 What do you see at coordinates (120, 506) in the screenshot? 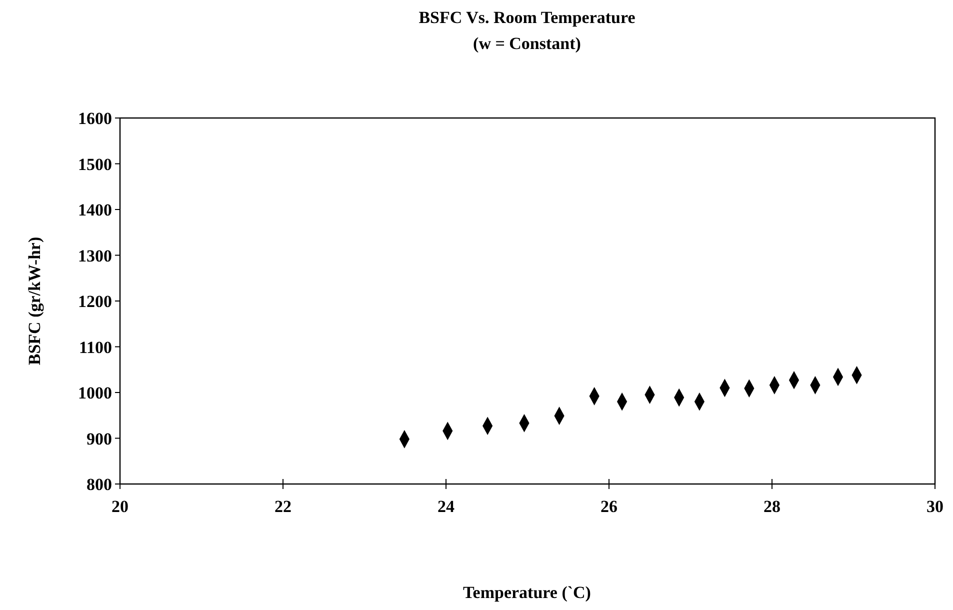
I see `x-tick-label: 20` at bounding box center [120, 506].